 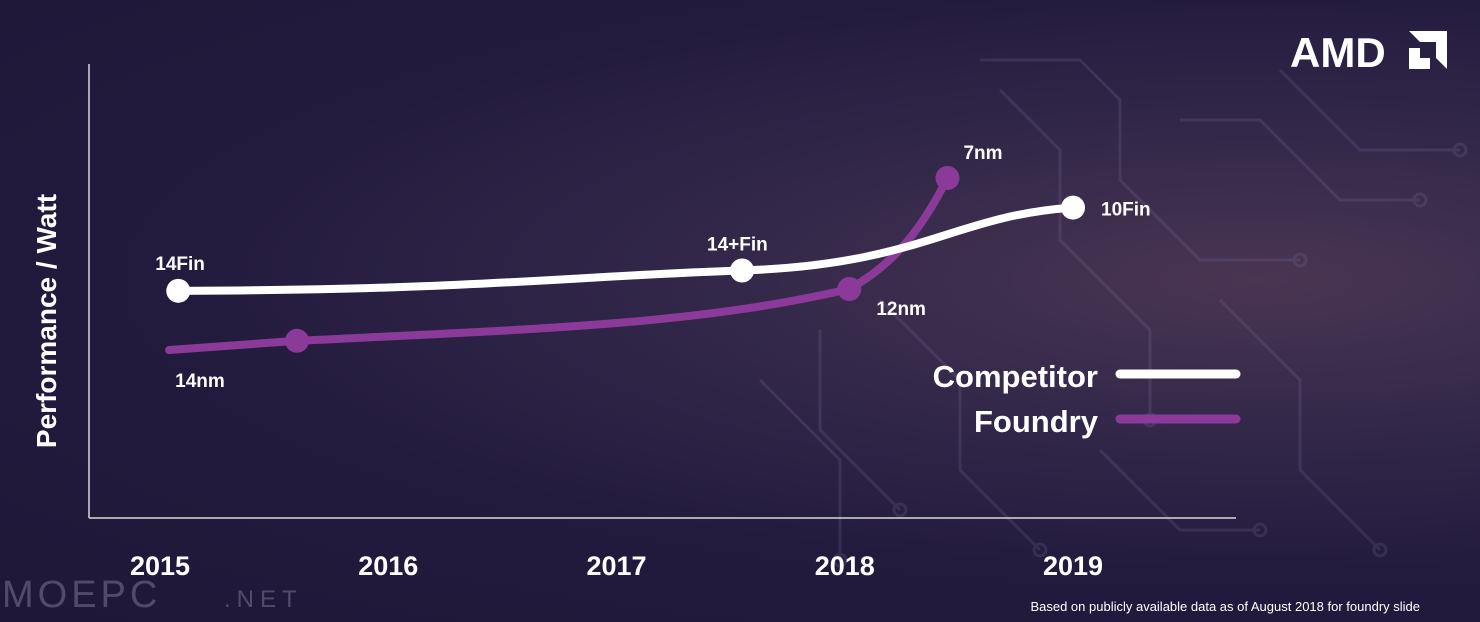 I want to click on amd-logo: AMD, so click(x=1368, y=52).